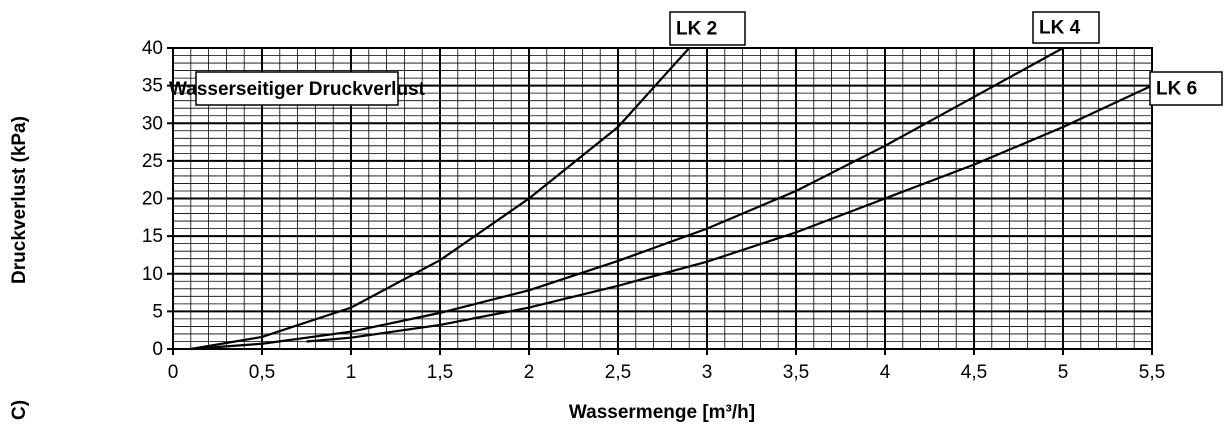 This screenshot has height=427, width=1226. Describe the element at coordinates (662, 412) in the screenshot. I see `x-axis-title: Wassermenge [m³/h]` at that location.